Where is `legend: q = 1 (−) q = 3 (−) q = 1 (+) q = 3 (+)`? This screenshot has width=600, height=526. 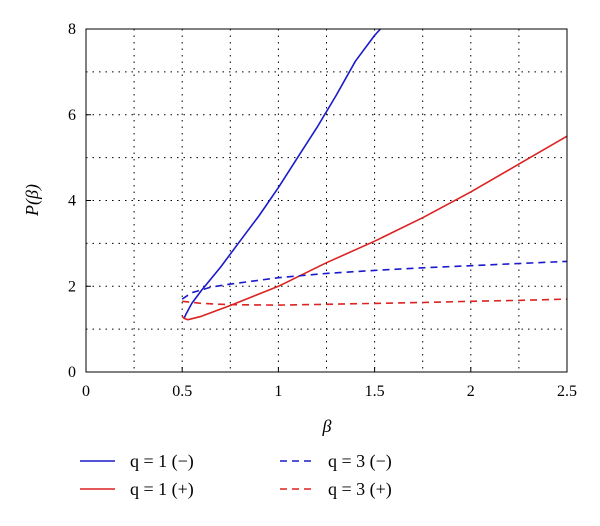
legend: q = 1 (−) q = 3 (−) q = 1 (+) q = 3 (+) is located at coordinates (236, 475).